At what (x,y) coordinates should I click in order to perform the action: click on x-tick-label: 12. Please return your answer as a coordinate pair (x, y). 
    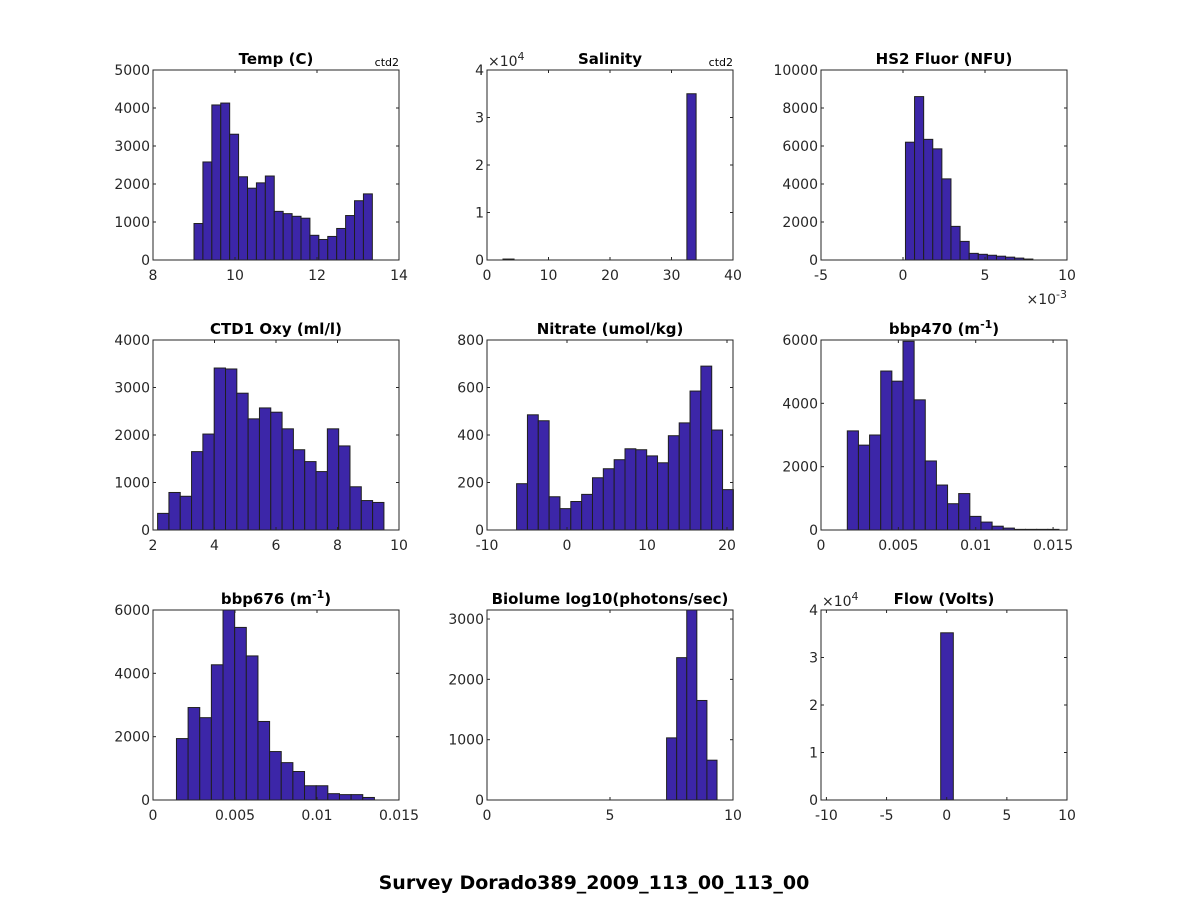
    Looking at the image, I should click on (317, 276).